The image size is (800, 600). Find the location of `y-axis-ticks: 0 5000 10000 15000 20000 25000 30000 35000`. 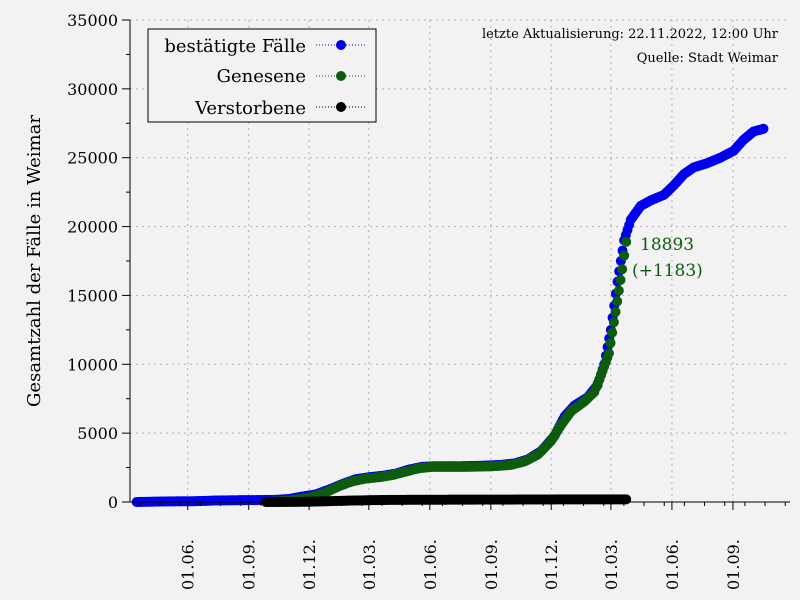

y-axis-ticks: 0 5000 10000 15000 20000 25000 30000 35000 is located at coordinates (98, 261).